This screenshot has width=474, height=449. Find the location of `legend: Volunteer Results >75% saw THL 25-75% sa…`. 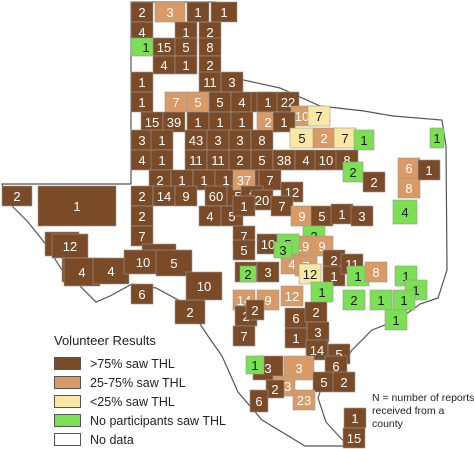

legend: Volunteer Results >75% saw THL 25-75% sa… is located at coordinates (154, 391).